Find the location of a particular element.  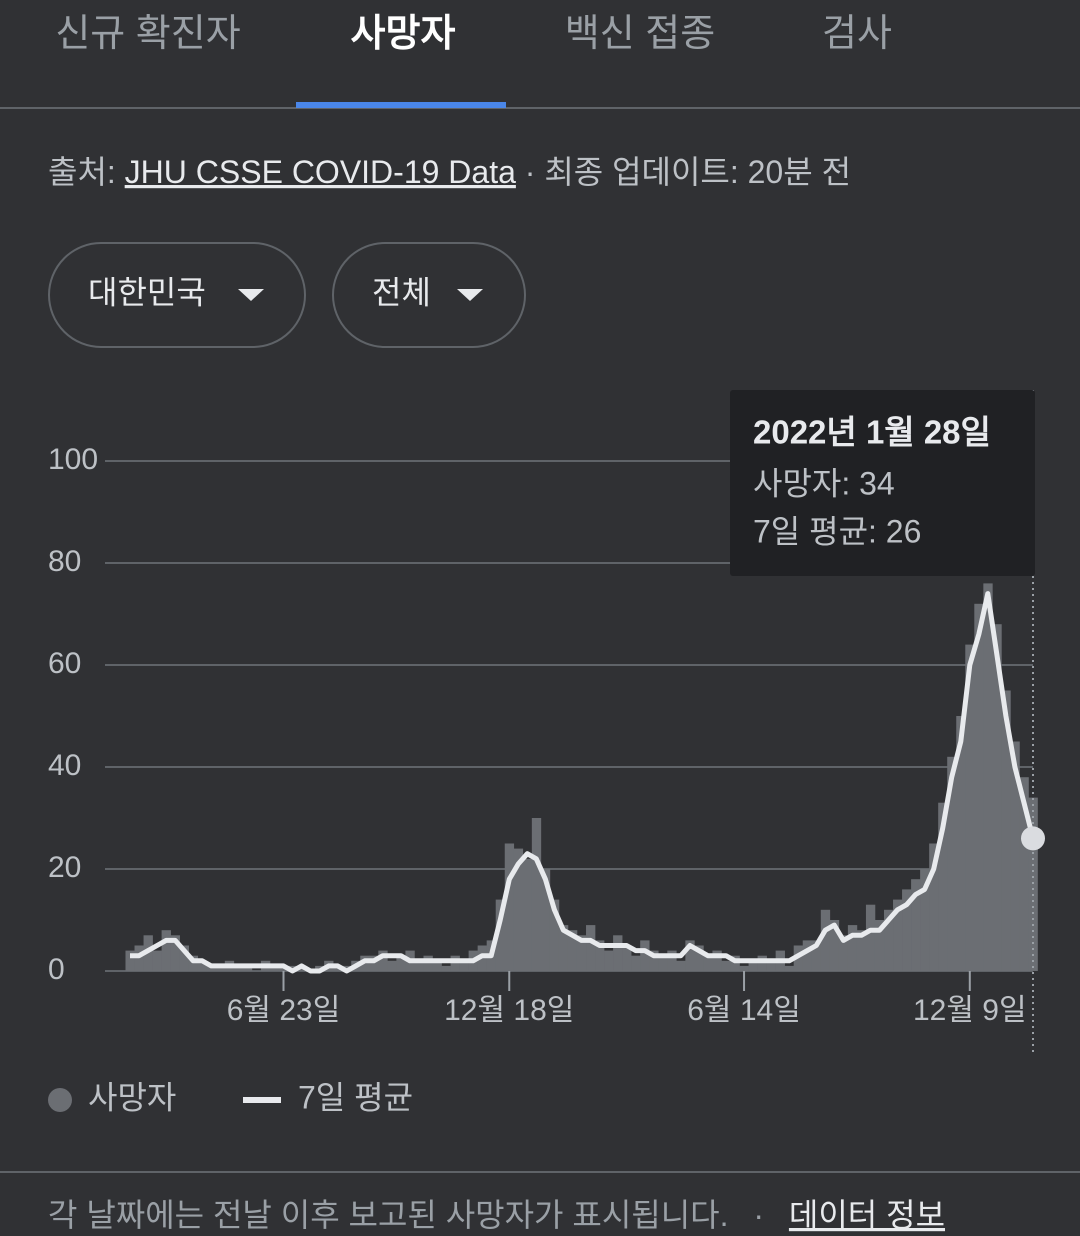

tab: 검사 is located at coordinates (857, 34).